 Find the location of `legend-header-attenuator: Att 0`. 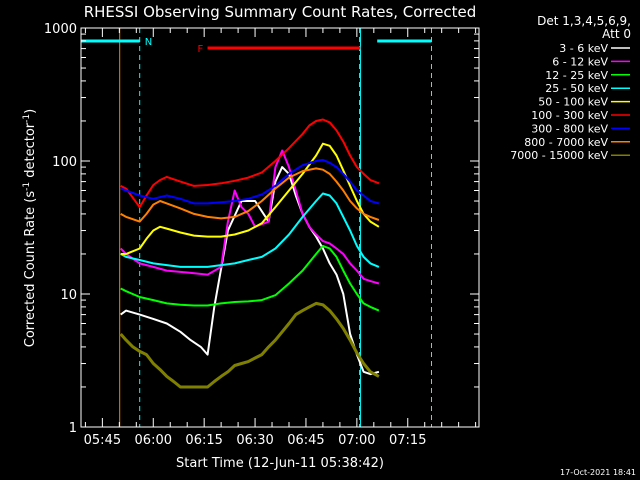

legend-header-attenuator: Att 0 is located at coordinates (616, 34).